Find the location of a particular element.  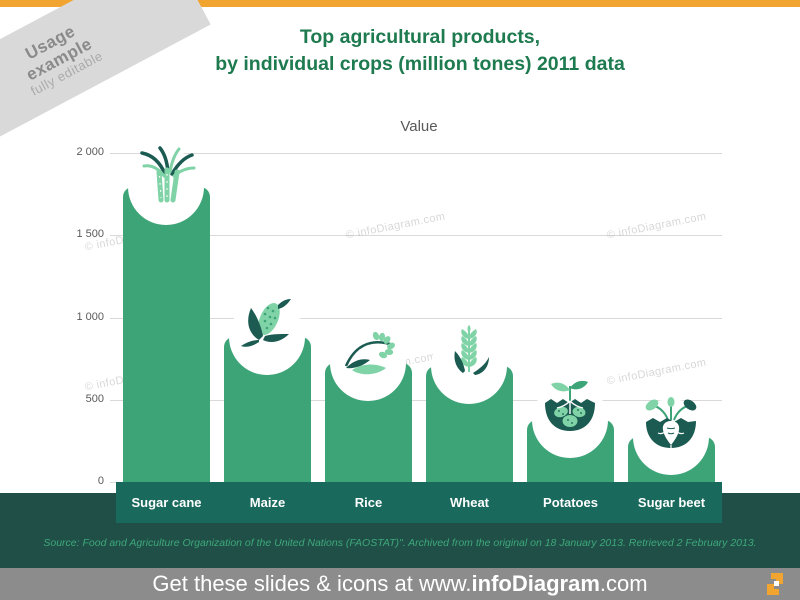

wheat-icon is located at coordinates (469, 354).